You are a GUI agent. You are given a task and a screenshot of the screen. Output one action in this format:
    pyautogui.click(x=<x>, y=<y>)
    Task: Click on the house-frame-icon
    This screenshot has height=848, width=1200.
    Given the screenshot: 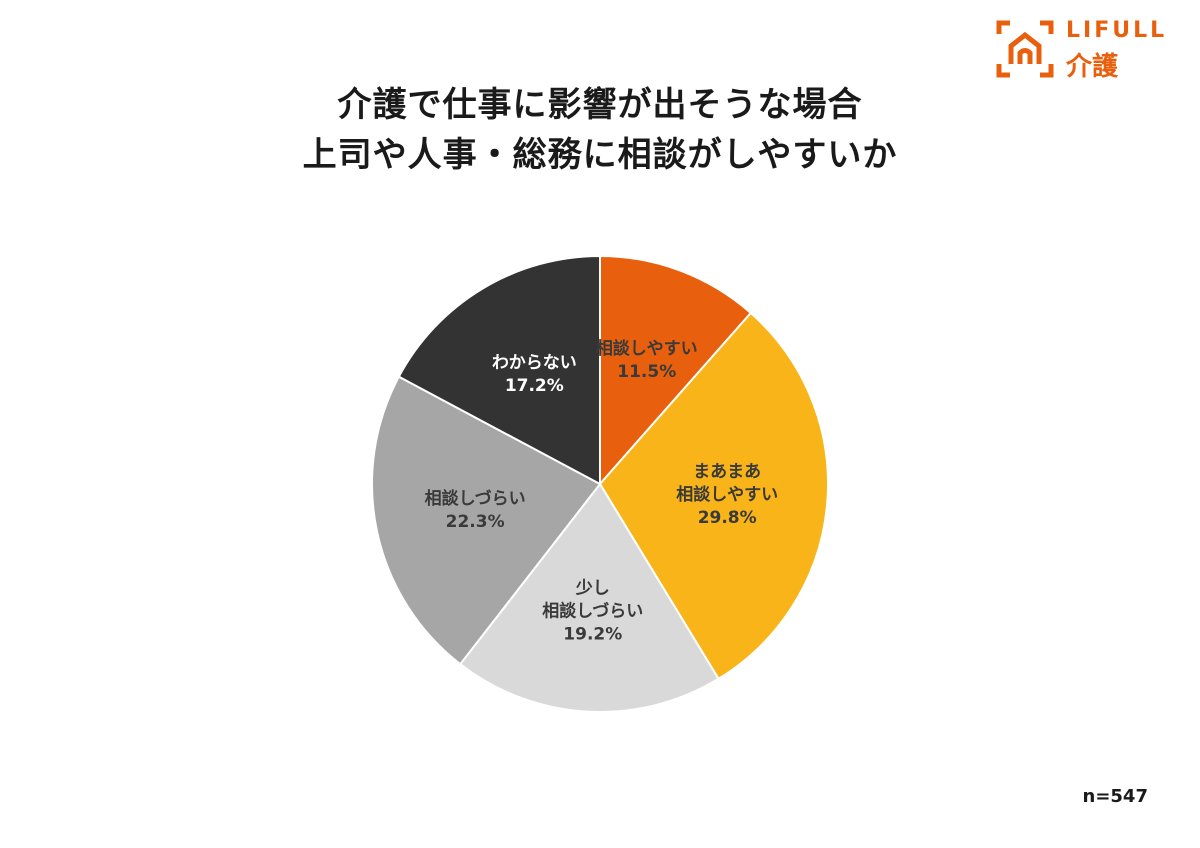 What is the action you would take?
    pyautogui.click(x=1025, y=49)
    